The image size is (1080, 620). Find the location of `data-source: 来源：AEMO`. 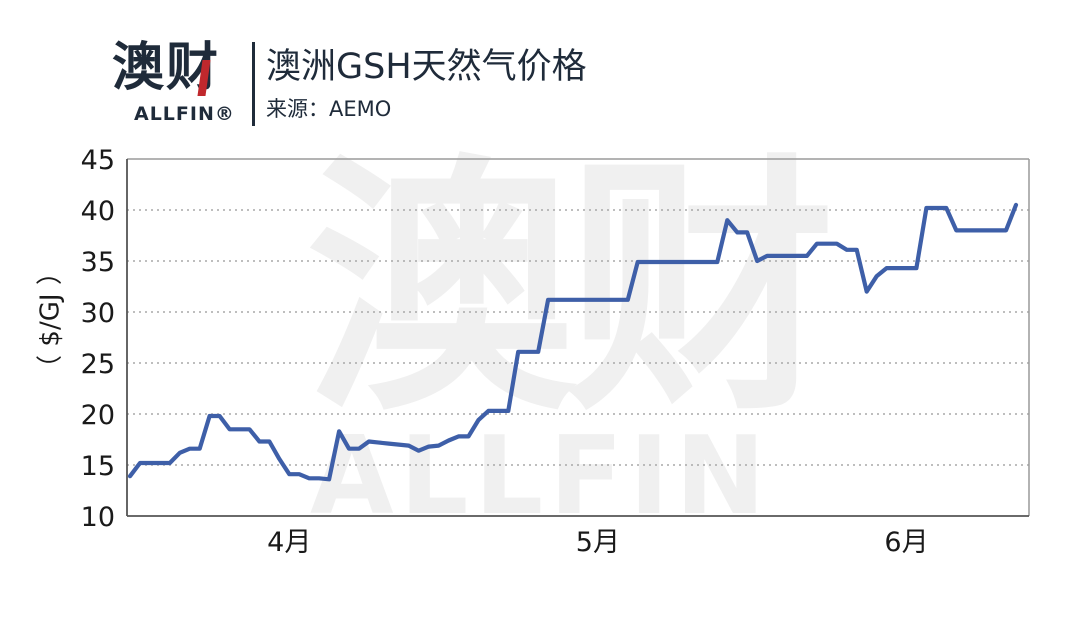

data-source: 来源：AEMO is located at coordinates (329, 109).